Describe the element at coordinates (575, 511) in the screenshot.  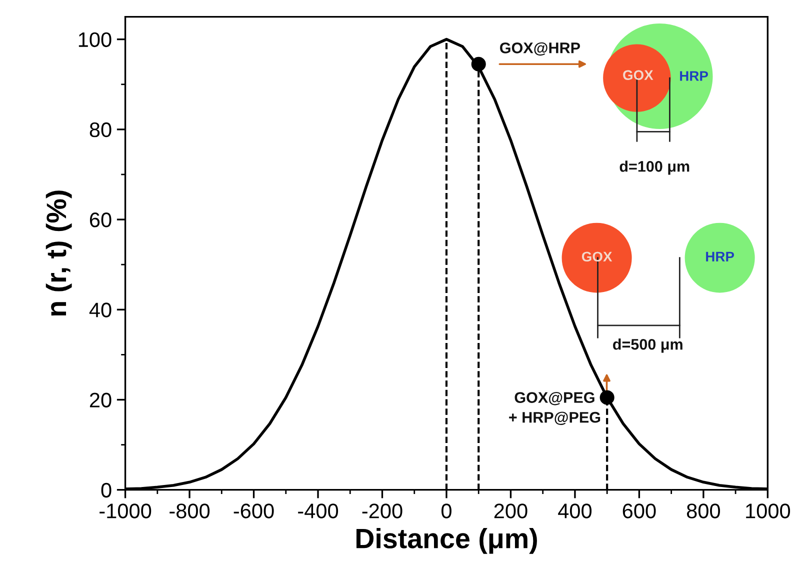
I see `x-tick-label: 400` at that location.